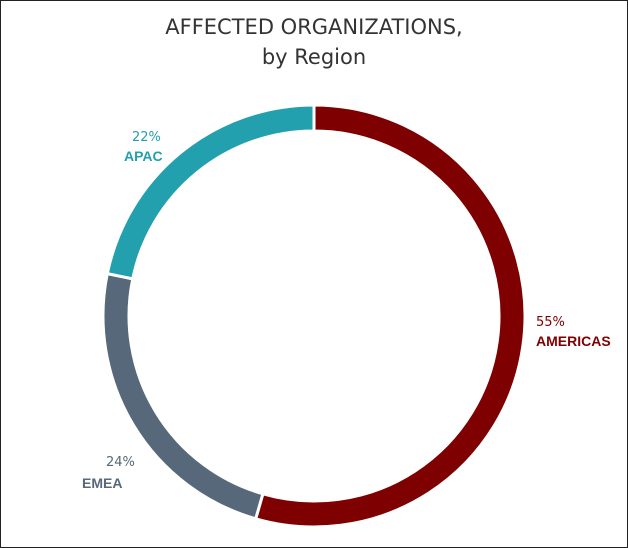  What do you see at coordinates (183, 396) in the screenshot?
I see `donut-slice-emea` at bounding box center [183, 396].